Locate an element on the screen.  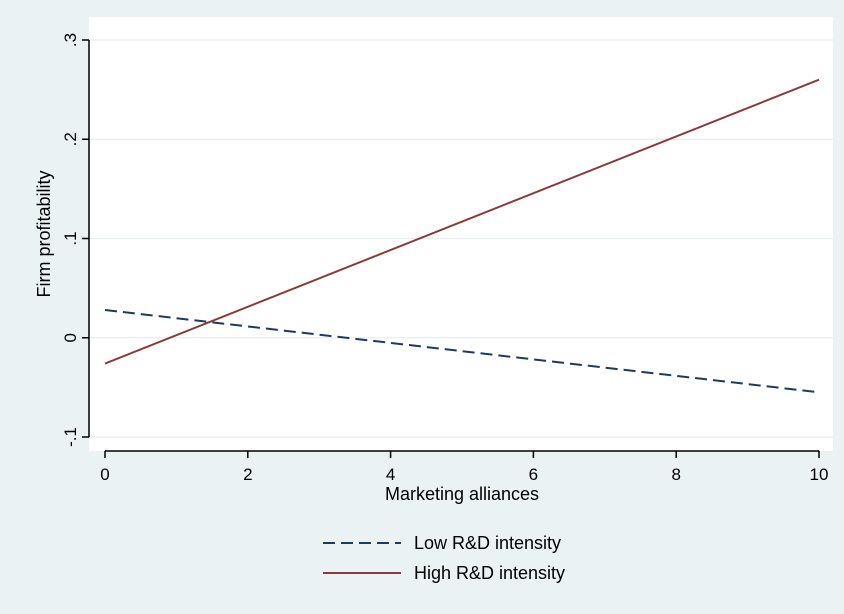
y-tick-label-2: .1 is located at coordinates (70, 238).